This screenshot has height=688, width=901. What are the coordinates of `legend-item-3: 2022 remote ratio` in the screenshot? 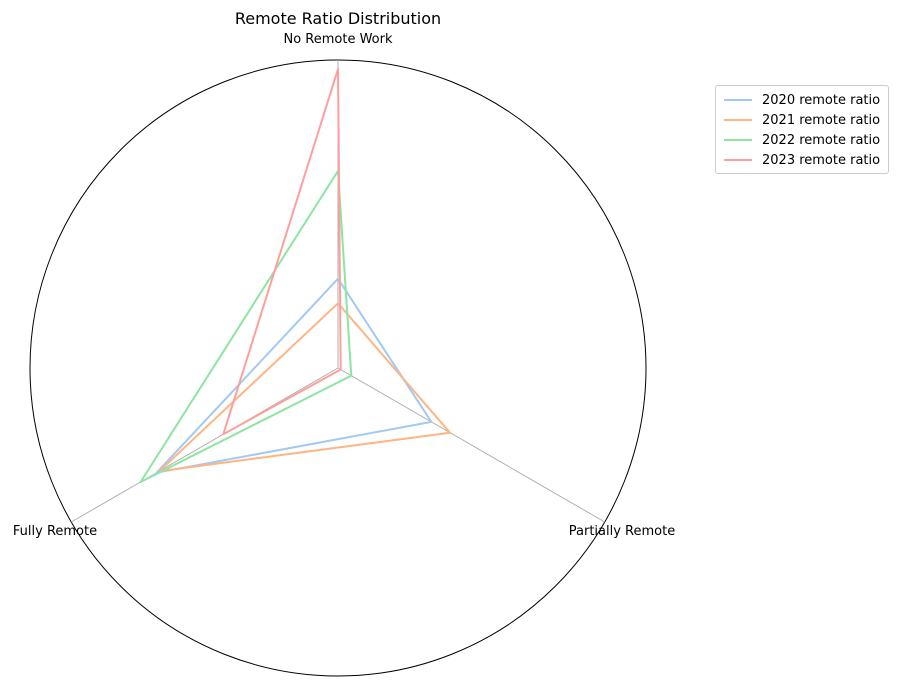 It's located at (806, 140).